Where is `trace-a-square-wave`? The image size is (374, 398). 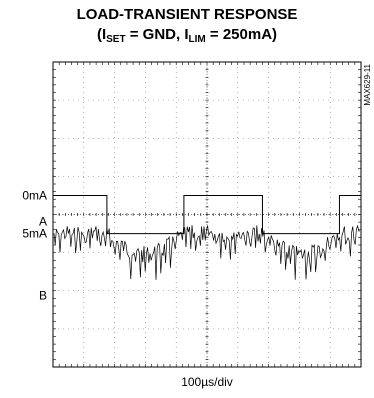
trace-a-square-wave is located at coordinates (207, 214).